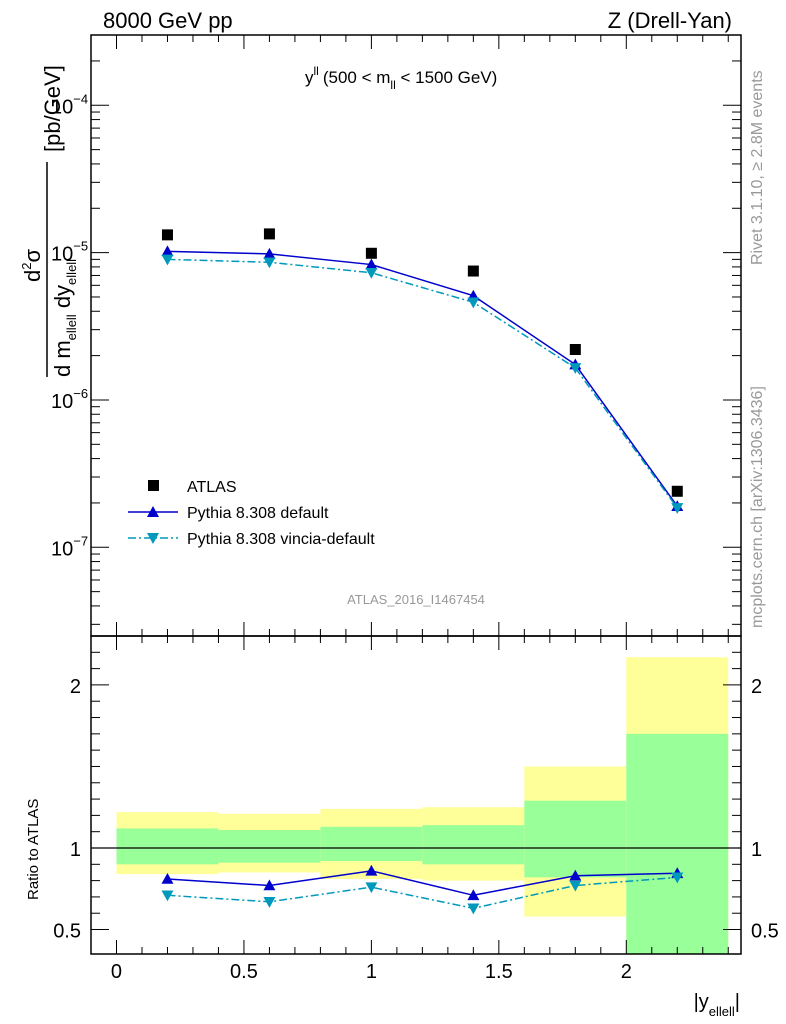  I want to click on legend-atlas-marker, so click(153, 485).